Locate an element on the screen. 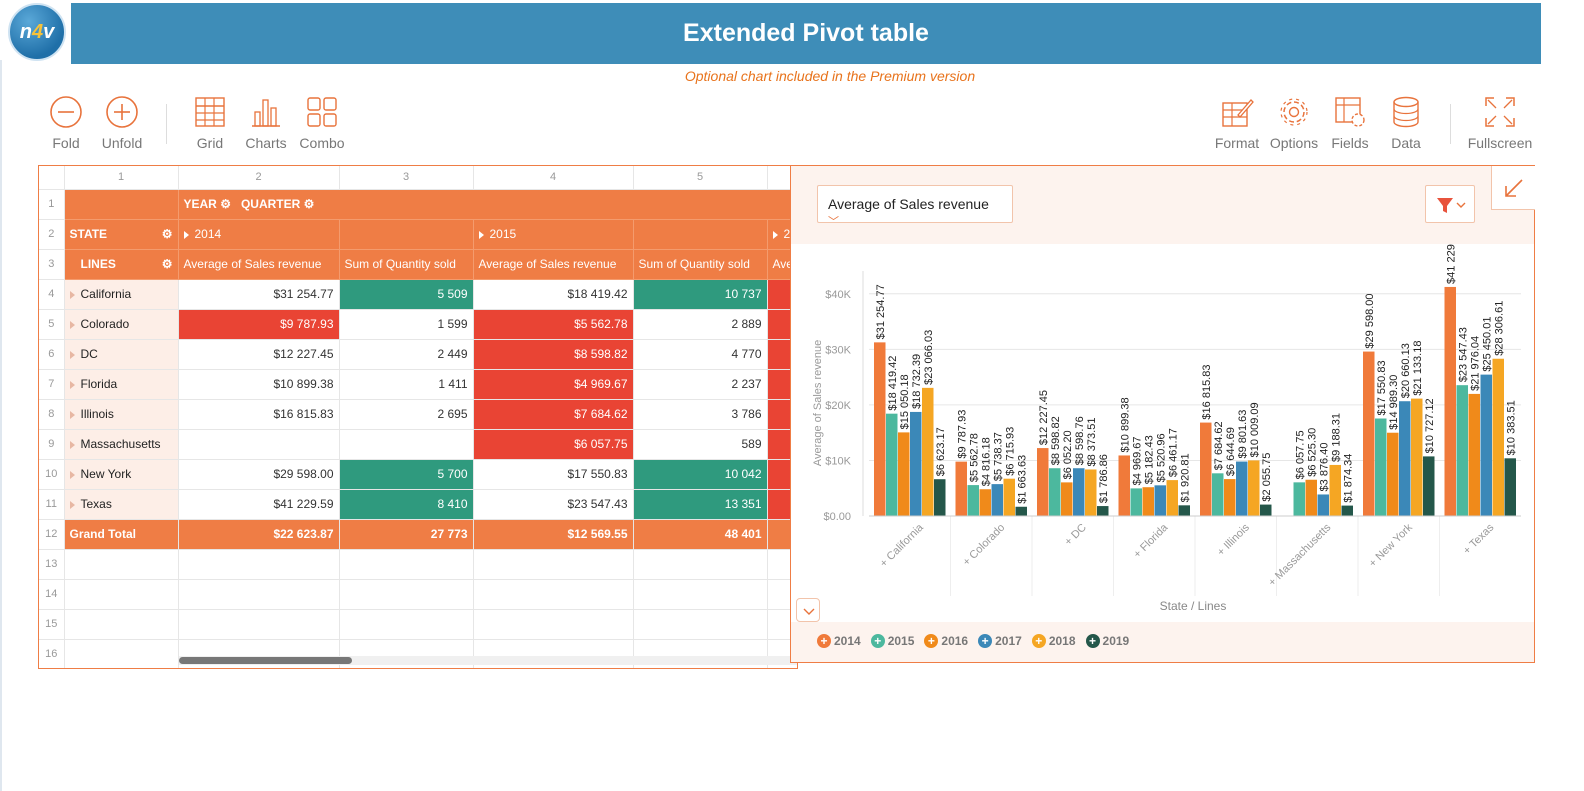  legend-item: +2018 is located at coordinates (1053, 641).